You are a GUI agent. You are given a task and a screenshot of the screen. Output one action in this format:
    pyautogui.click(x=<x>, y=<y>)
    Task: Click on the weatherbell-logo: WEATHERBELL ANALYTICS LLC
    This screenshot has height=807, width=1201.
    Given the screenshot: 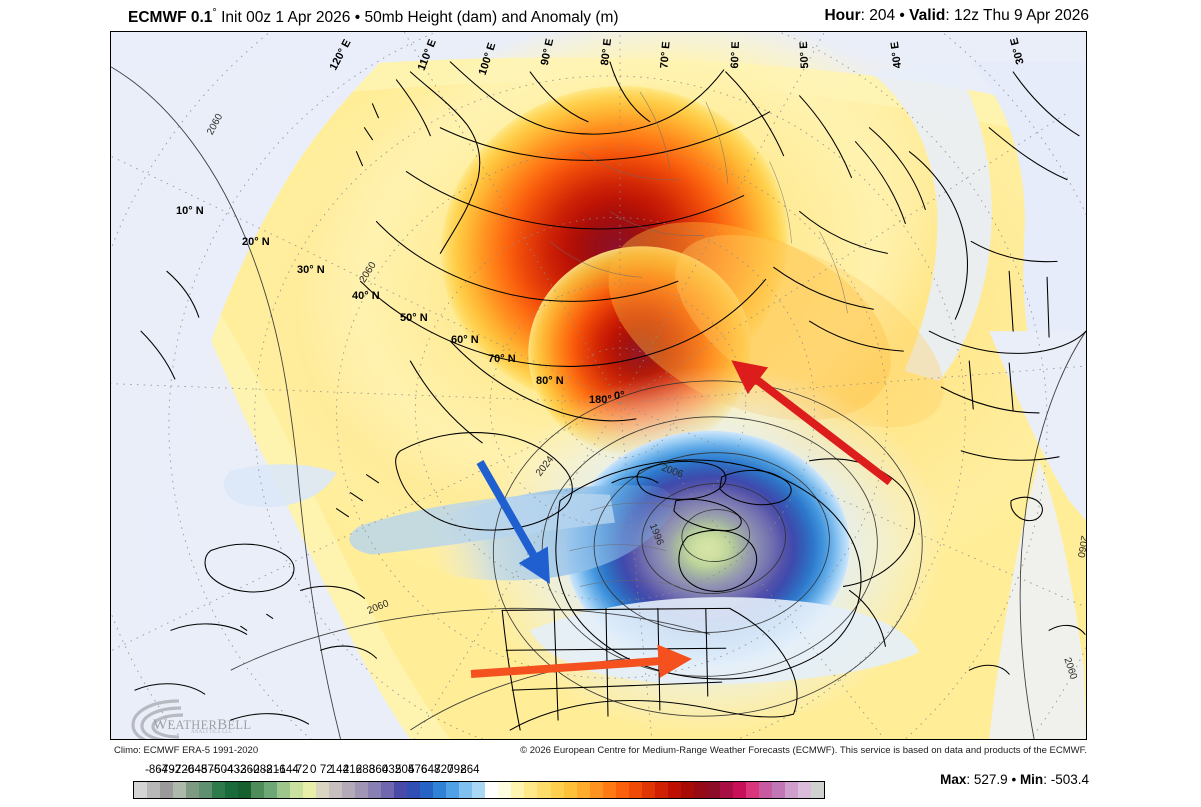 What is the action you would take?
    pyautogui.click(x=190, y=718)
    